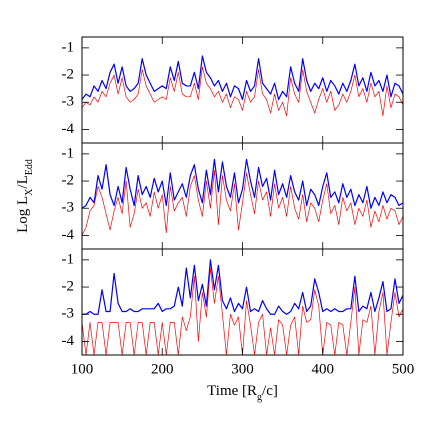  What do you see at coordinates (23, 214) in the screenshot?
I see `y-axis-label-part: Log L` at bounding box center [23, 214].